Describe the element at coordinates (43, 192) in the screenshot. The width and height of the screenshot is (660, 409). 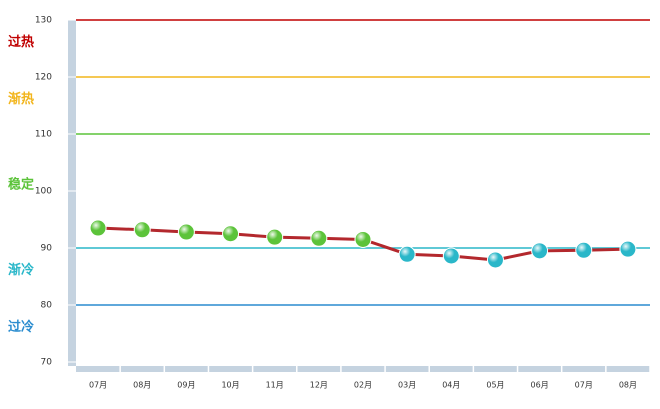
I see `y-tick-label: 100` at that location.